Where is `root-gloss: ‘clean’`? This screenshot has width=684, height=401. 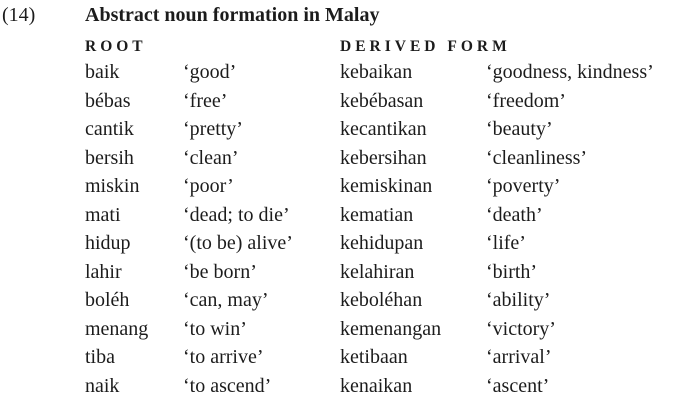 root-gloss: ‘clean’ is located at coordinates (211, 157).